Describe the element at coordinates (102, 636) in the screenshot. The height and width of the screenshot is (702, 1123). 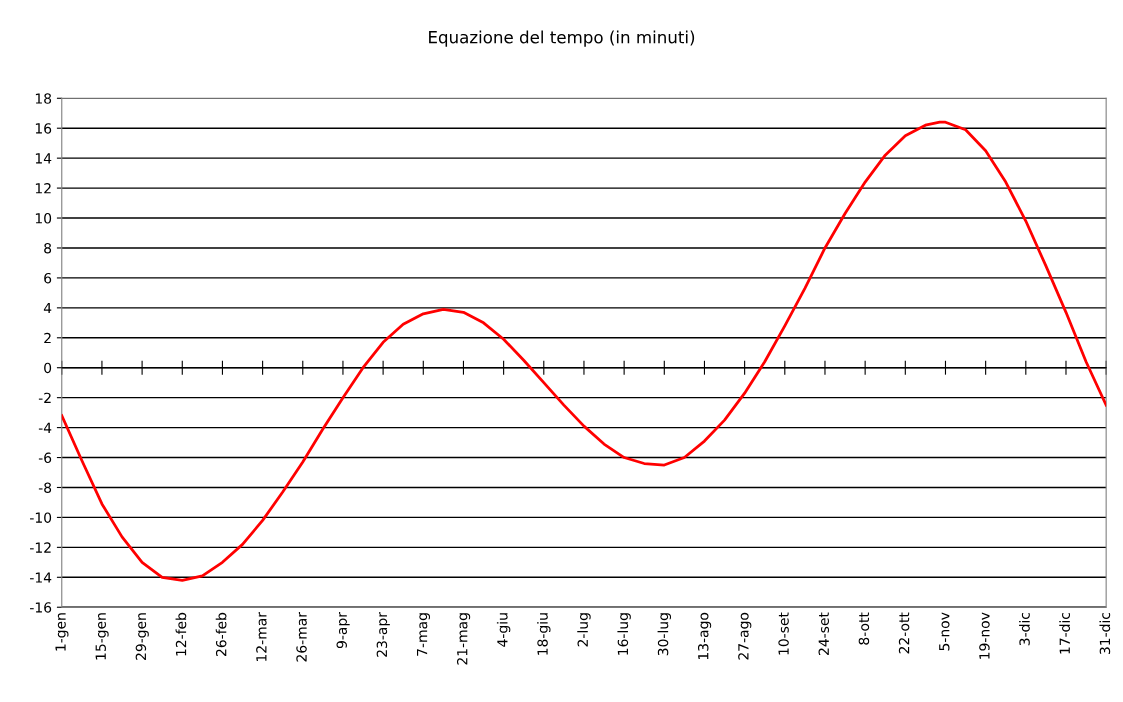
I see `x-tick-label: 15-gen` at that location.